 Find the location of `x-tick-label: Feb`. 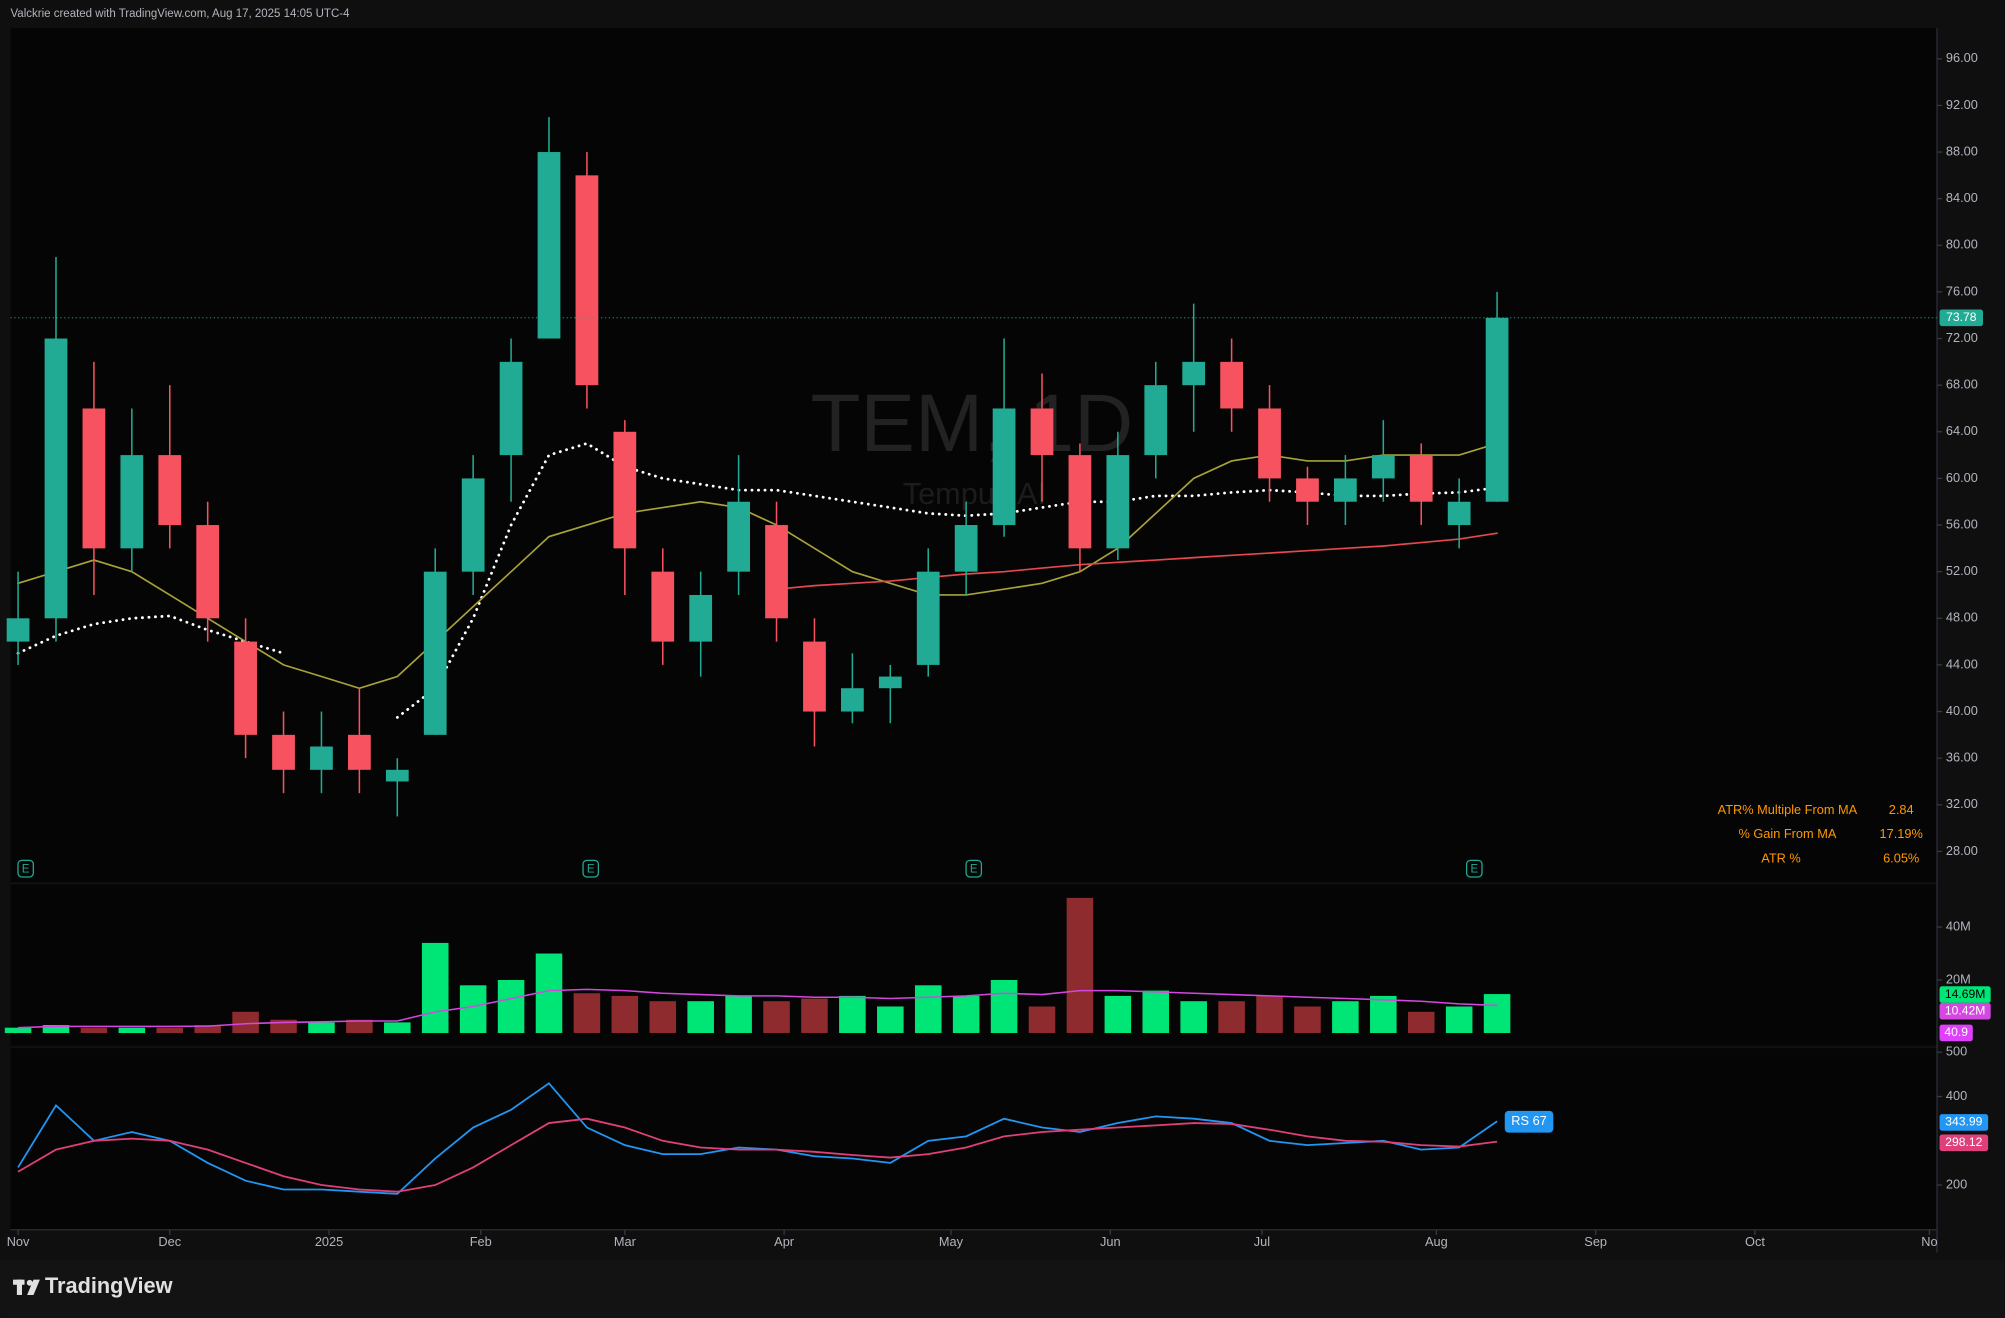

x-tick-label: Feb is located at coordinates (481, 1241).